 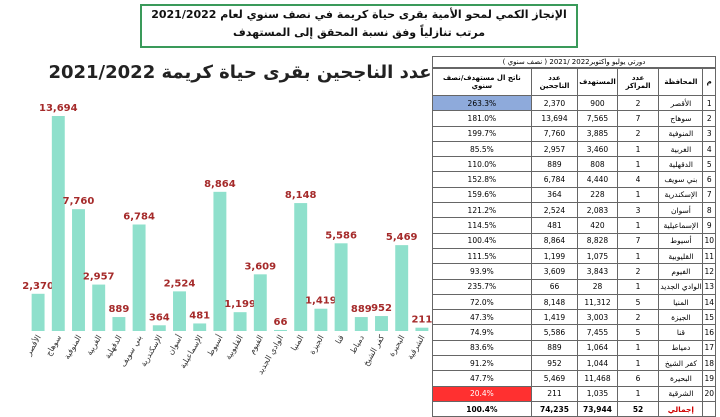 What do you see at coordinates (709, 378) in the screenshot?
I see `table-cell: 19` at bounding box center [709, 378].